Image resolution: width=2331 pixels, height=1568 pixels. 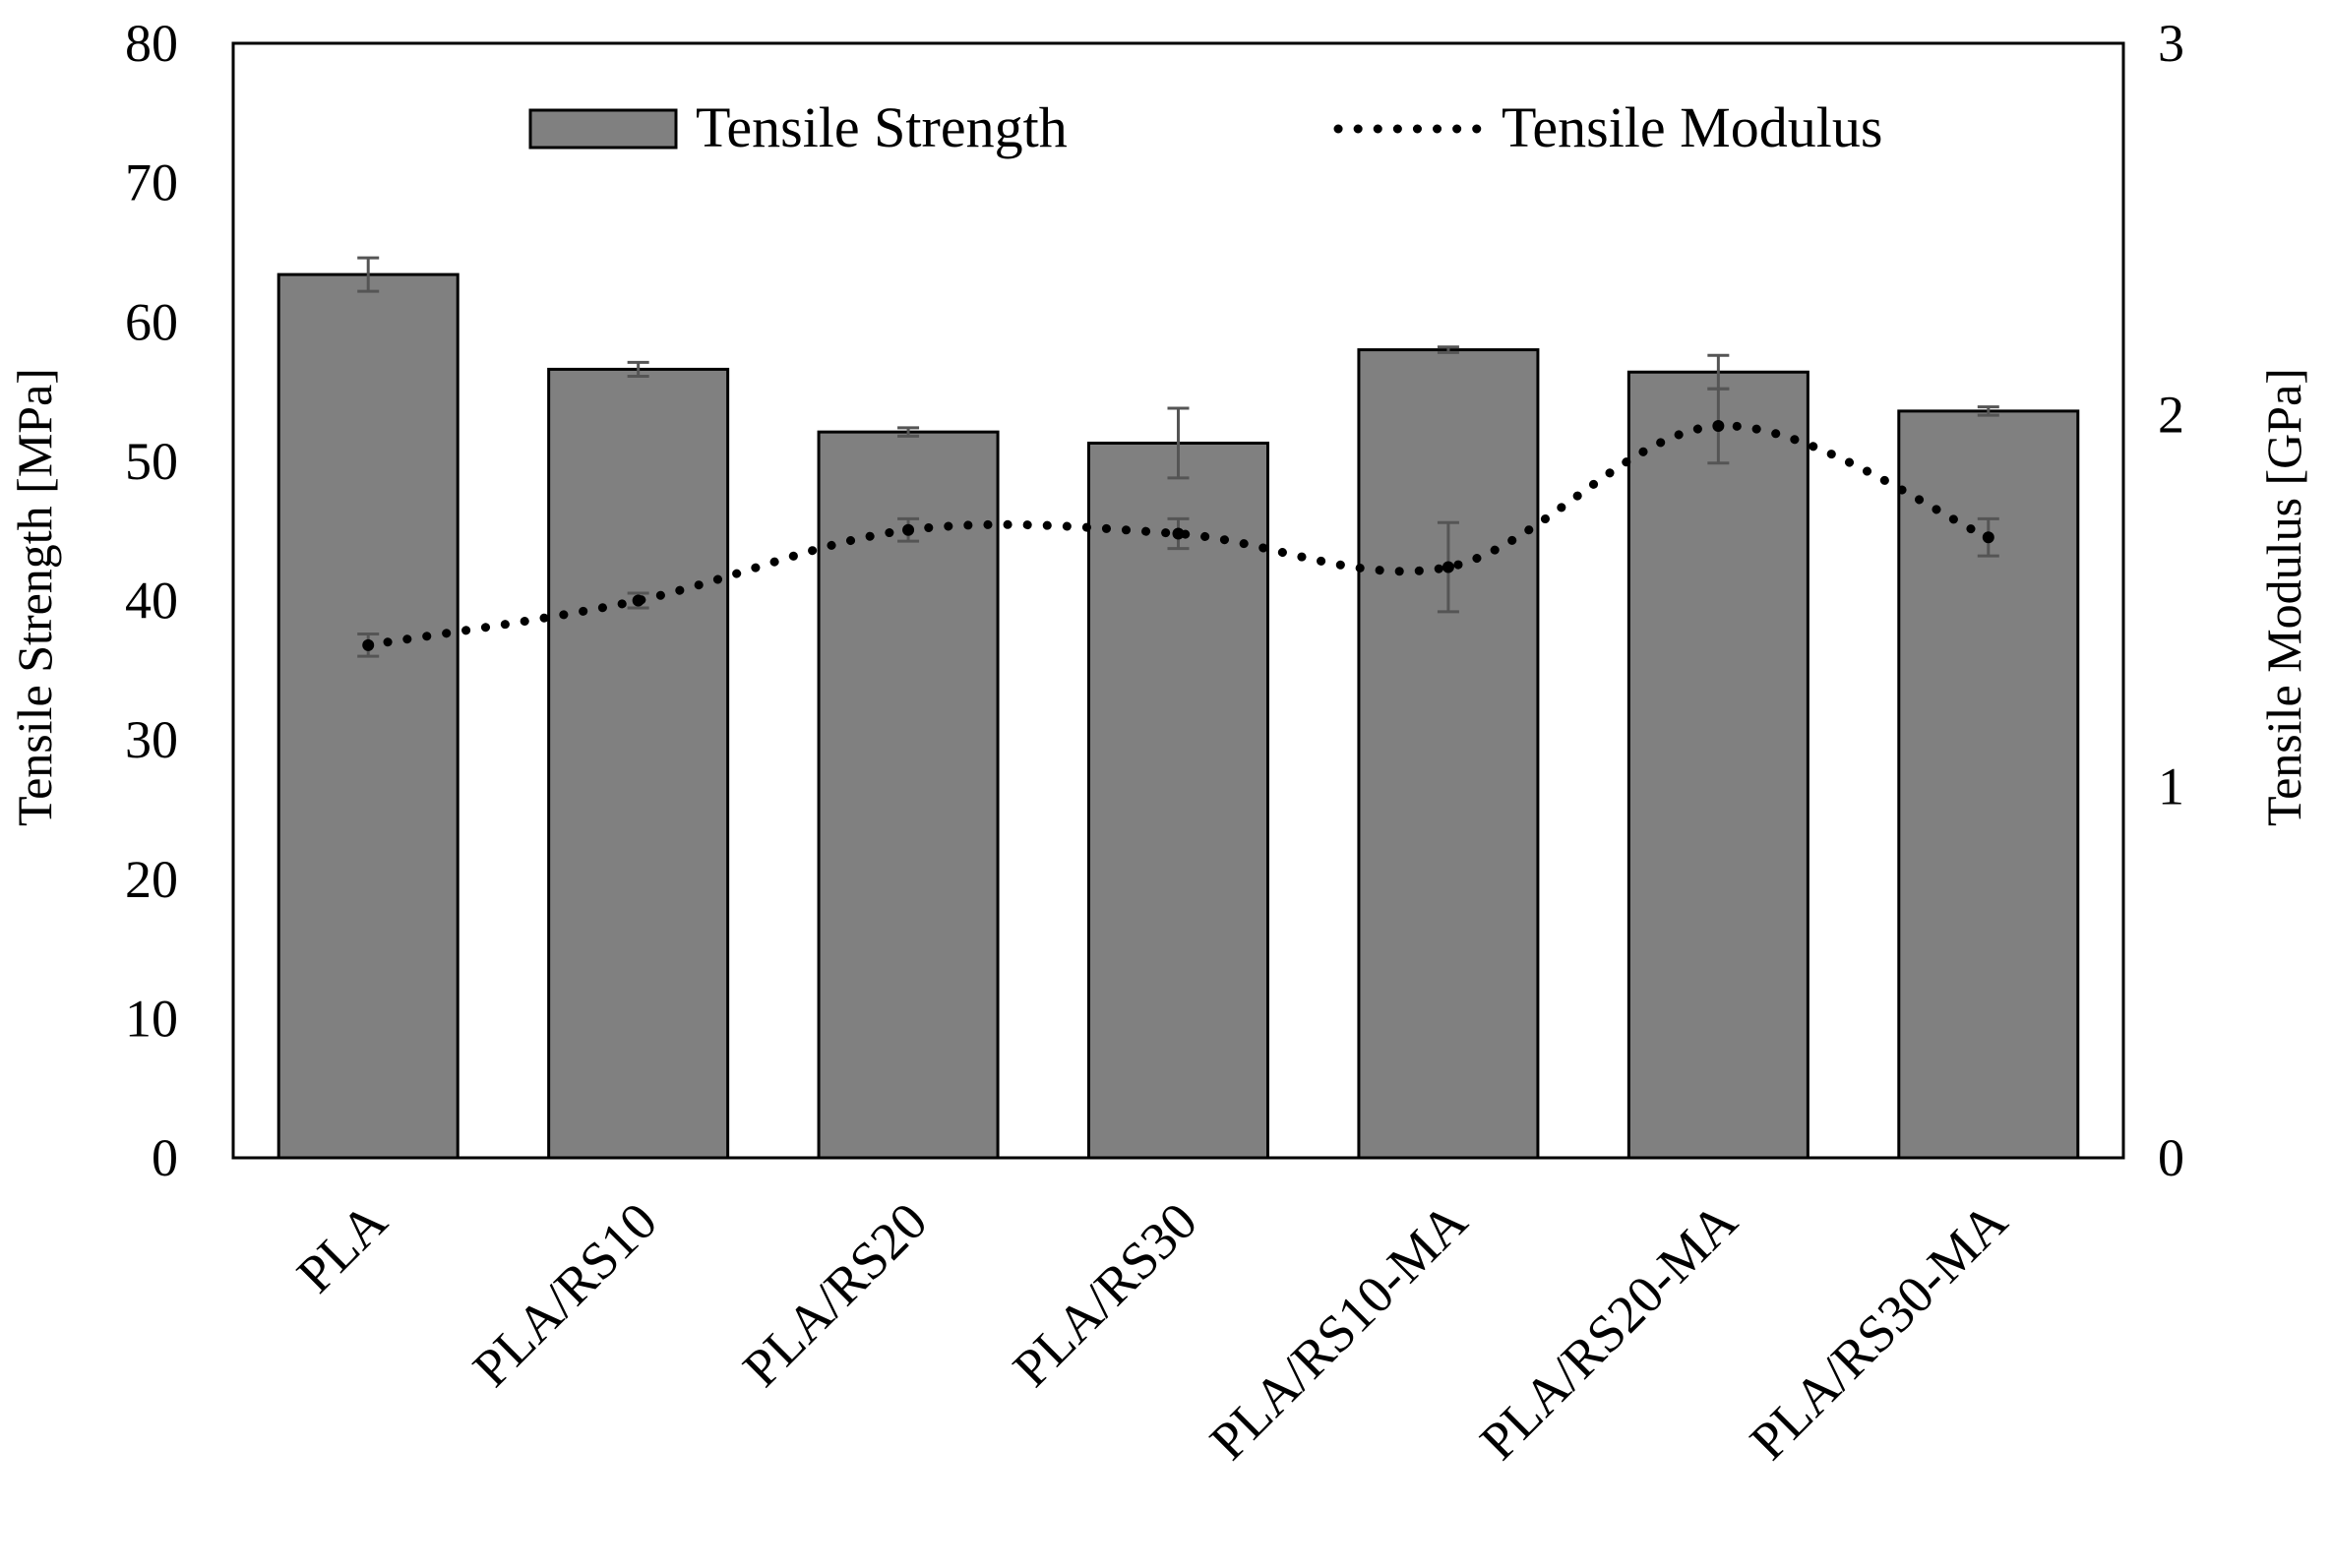 What do you see at coordinates (1692, 127) in the screenshot?
I see `legend-label-modulus: Tensile Modulus` at bounding box center [1692, 127].